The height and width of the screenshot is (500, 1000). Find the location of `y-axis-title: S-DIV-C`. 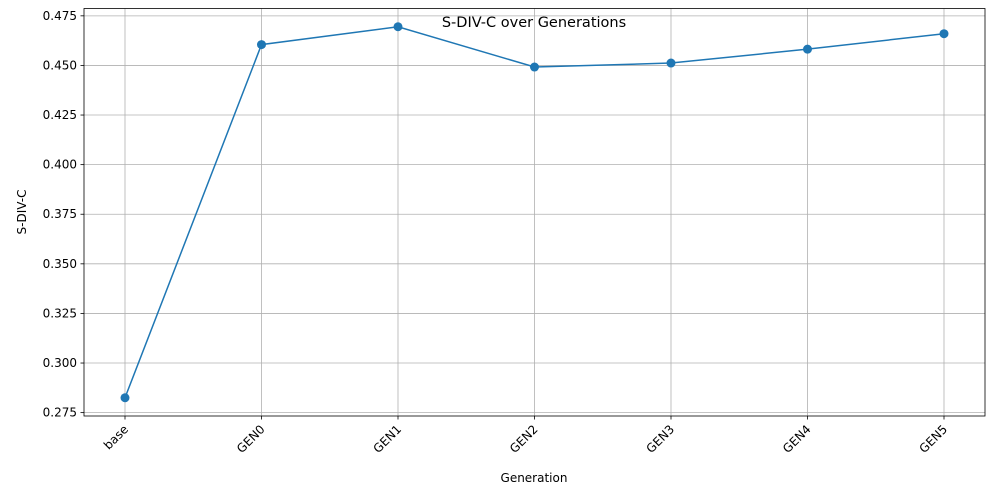

y-axis-title: S-DIV-C is located at coordinates (22, 212).